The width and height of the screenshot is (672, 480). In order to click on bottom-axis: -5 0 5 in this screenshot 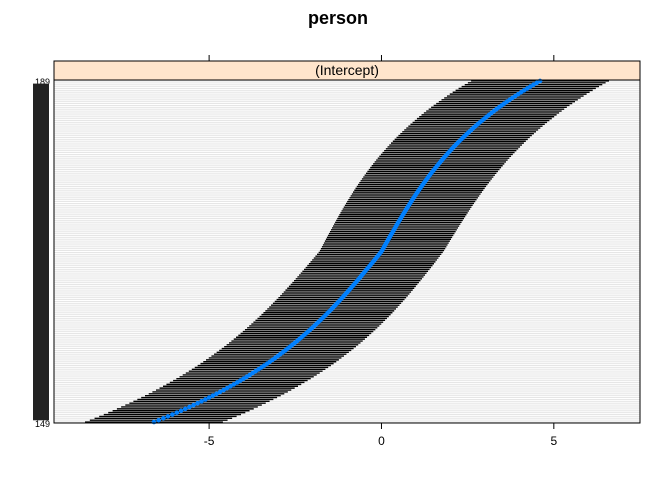, I will do `click(380, 435)`.